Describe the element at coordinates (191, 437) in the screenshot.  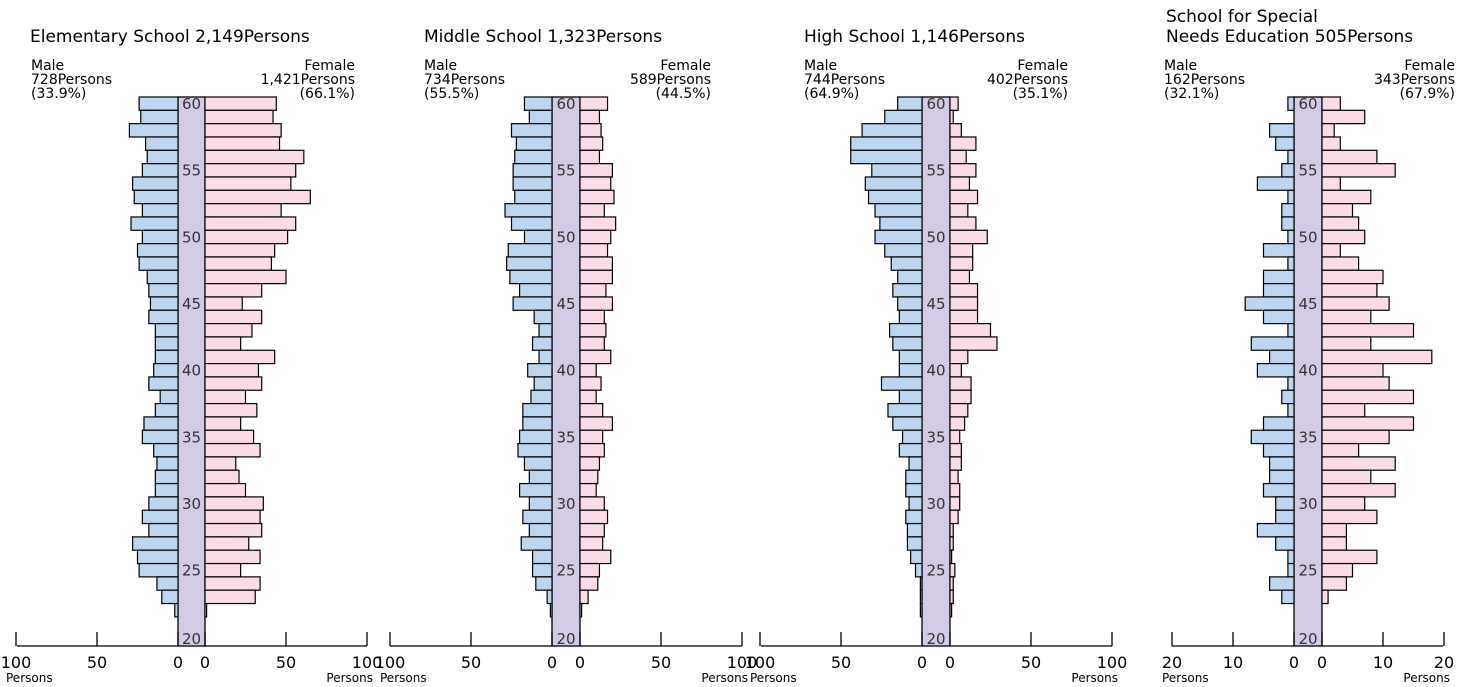
I see `age-tick-label: 35` at that location.